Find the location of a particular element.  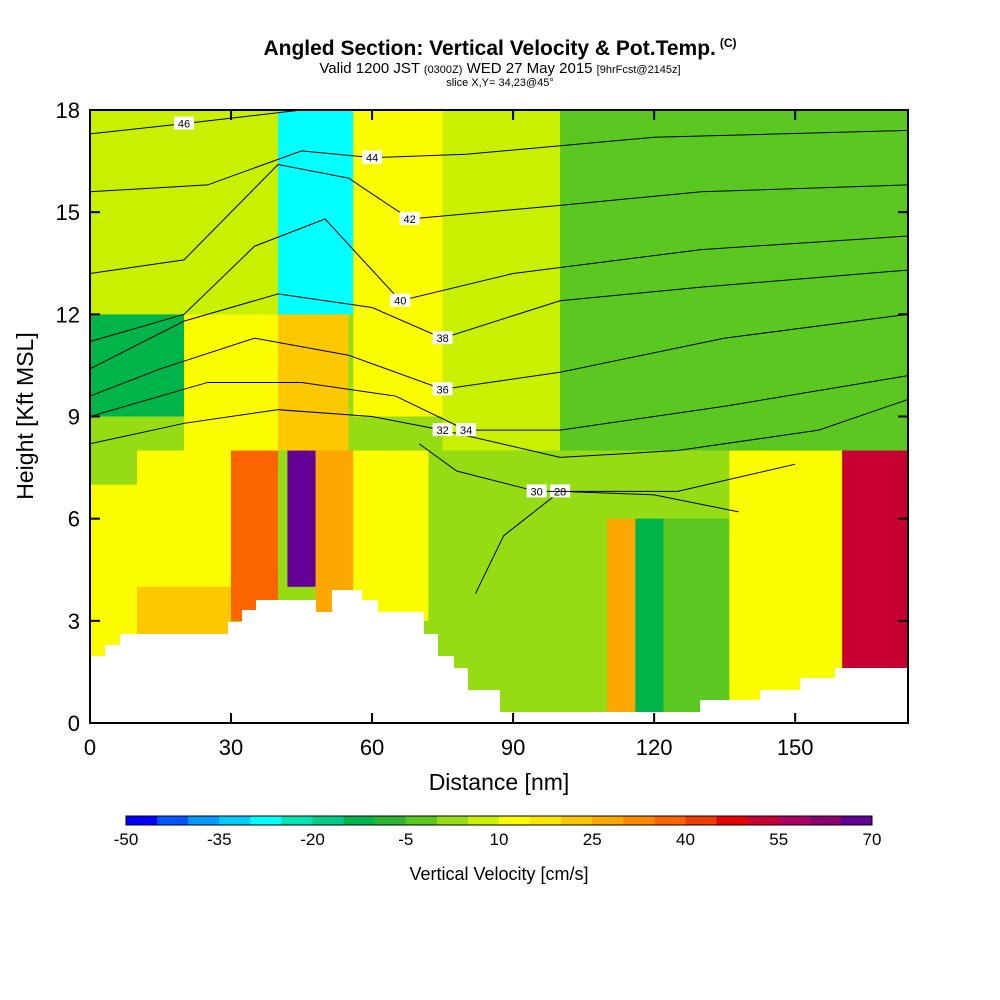

chart-title-unit: (C) is located at coordinates (728, 43).